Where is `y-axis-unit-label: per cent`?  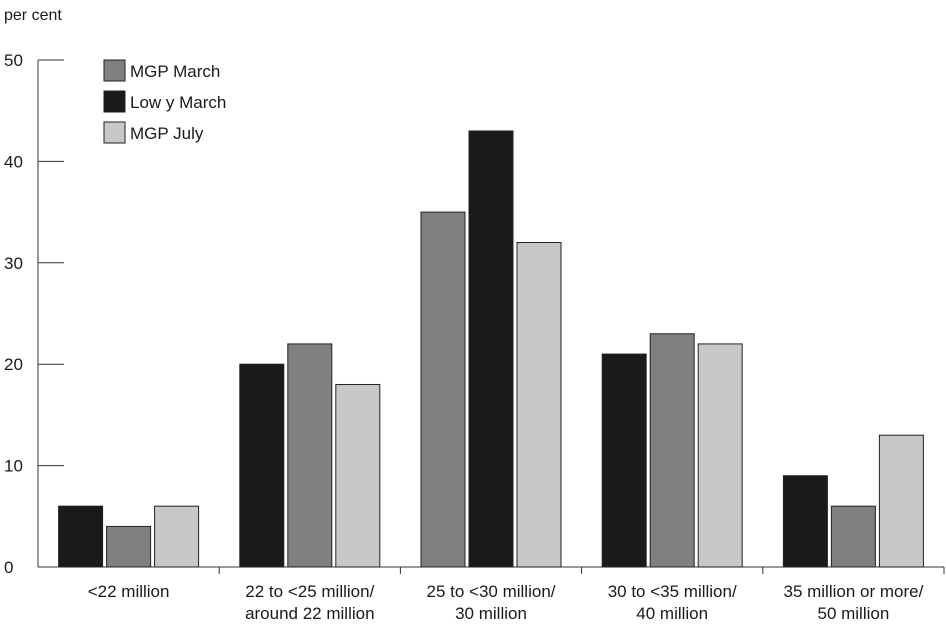
y-axis-unit-label: per cent is located at coordinates (33, 15).